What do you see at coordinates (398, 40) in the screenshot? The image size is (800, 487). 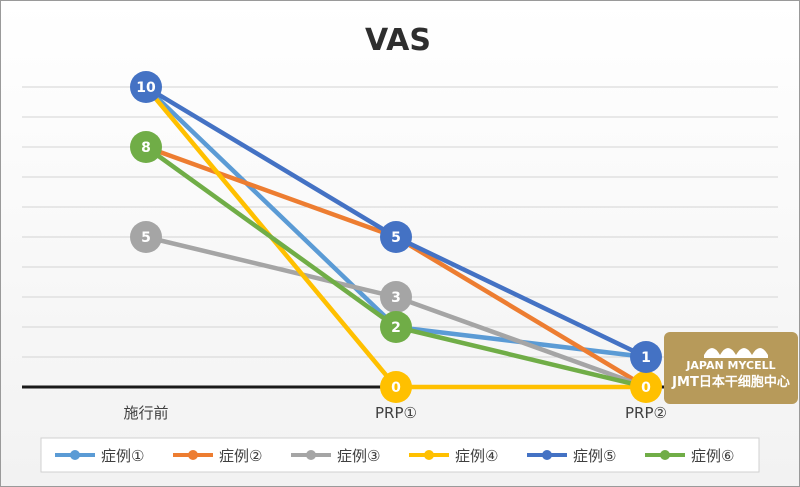 I see `chart-title: VAS` at bounding box center [398, 40].